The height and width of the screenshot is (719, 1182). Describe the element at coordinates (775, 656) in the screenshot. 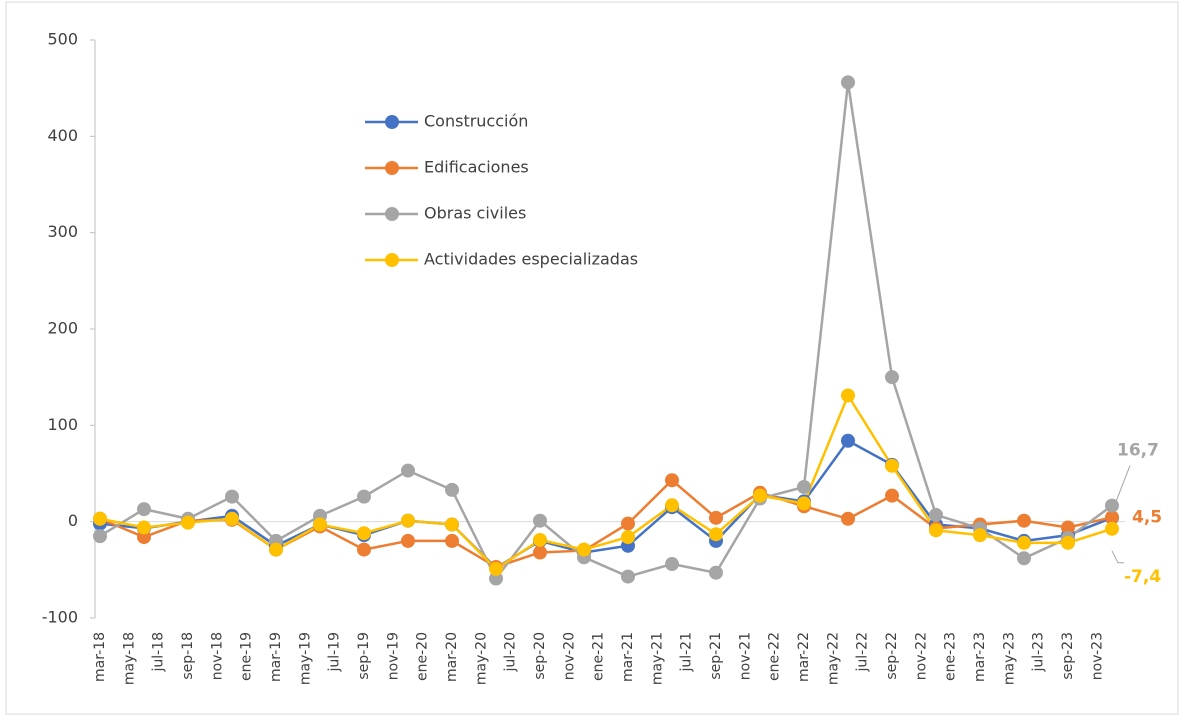

I see `x-tick-label: ene-22` at that location.